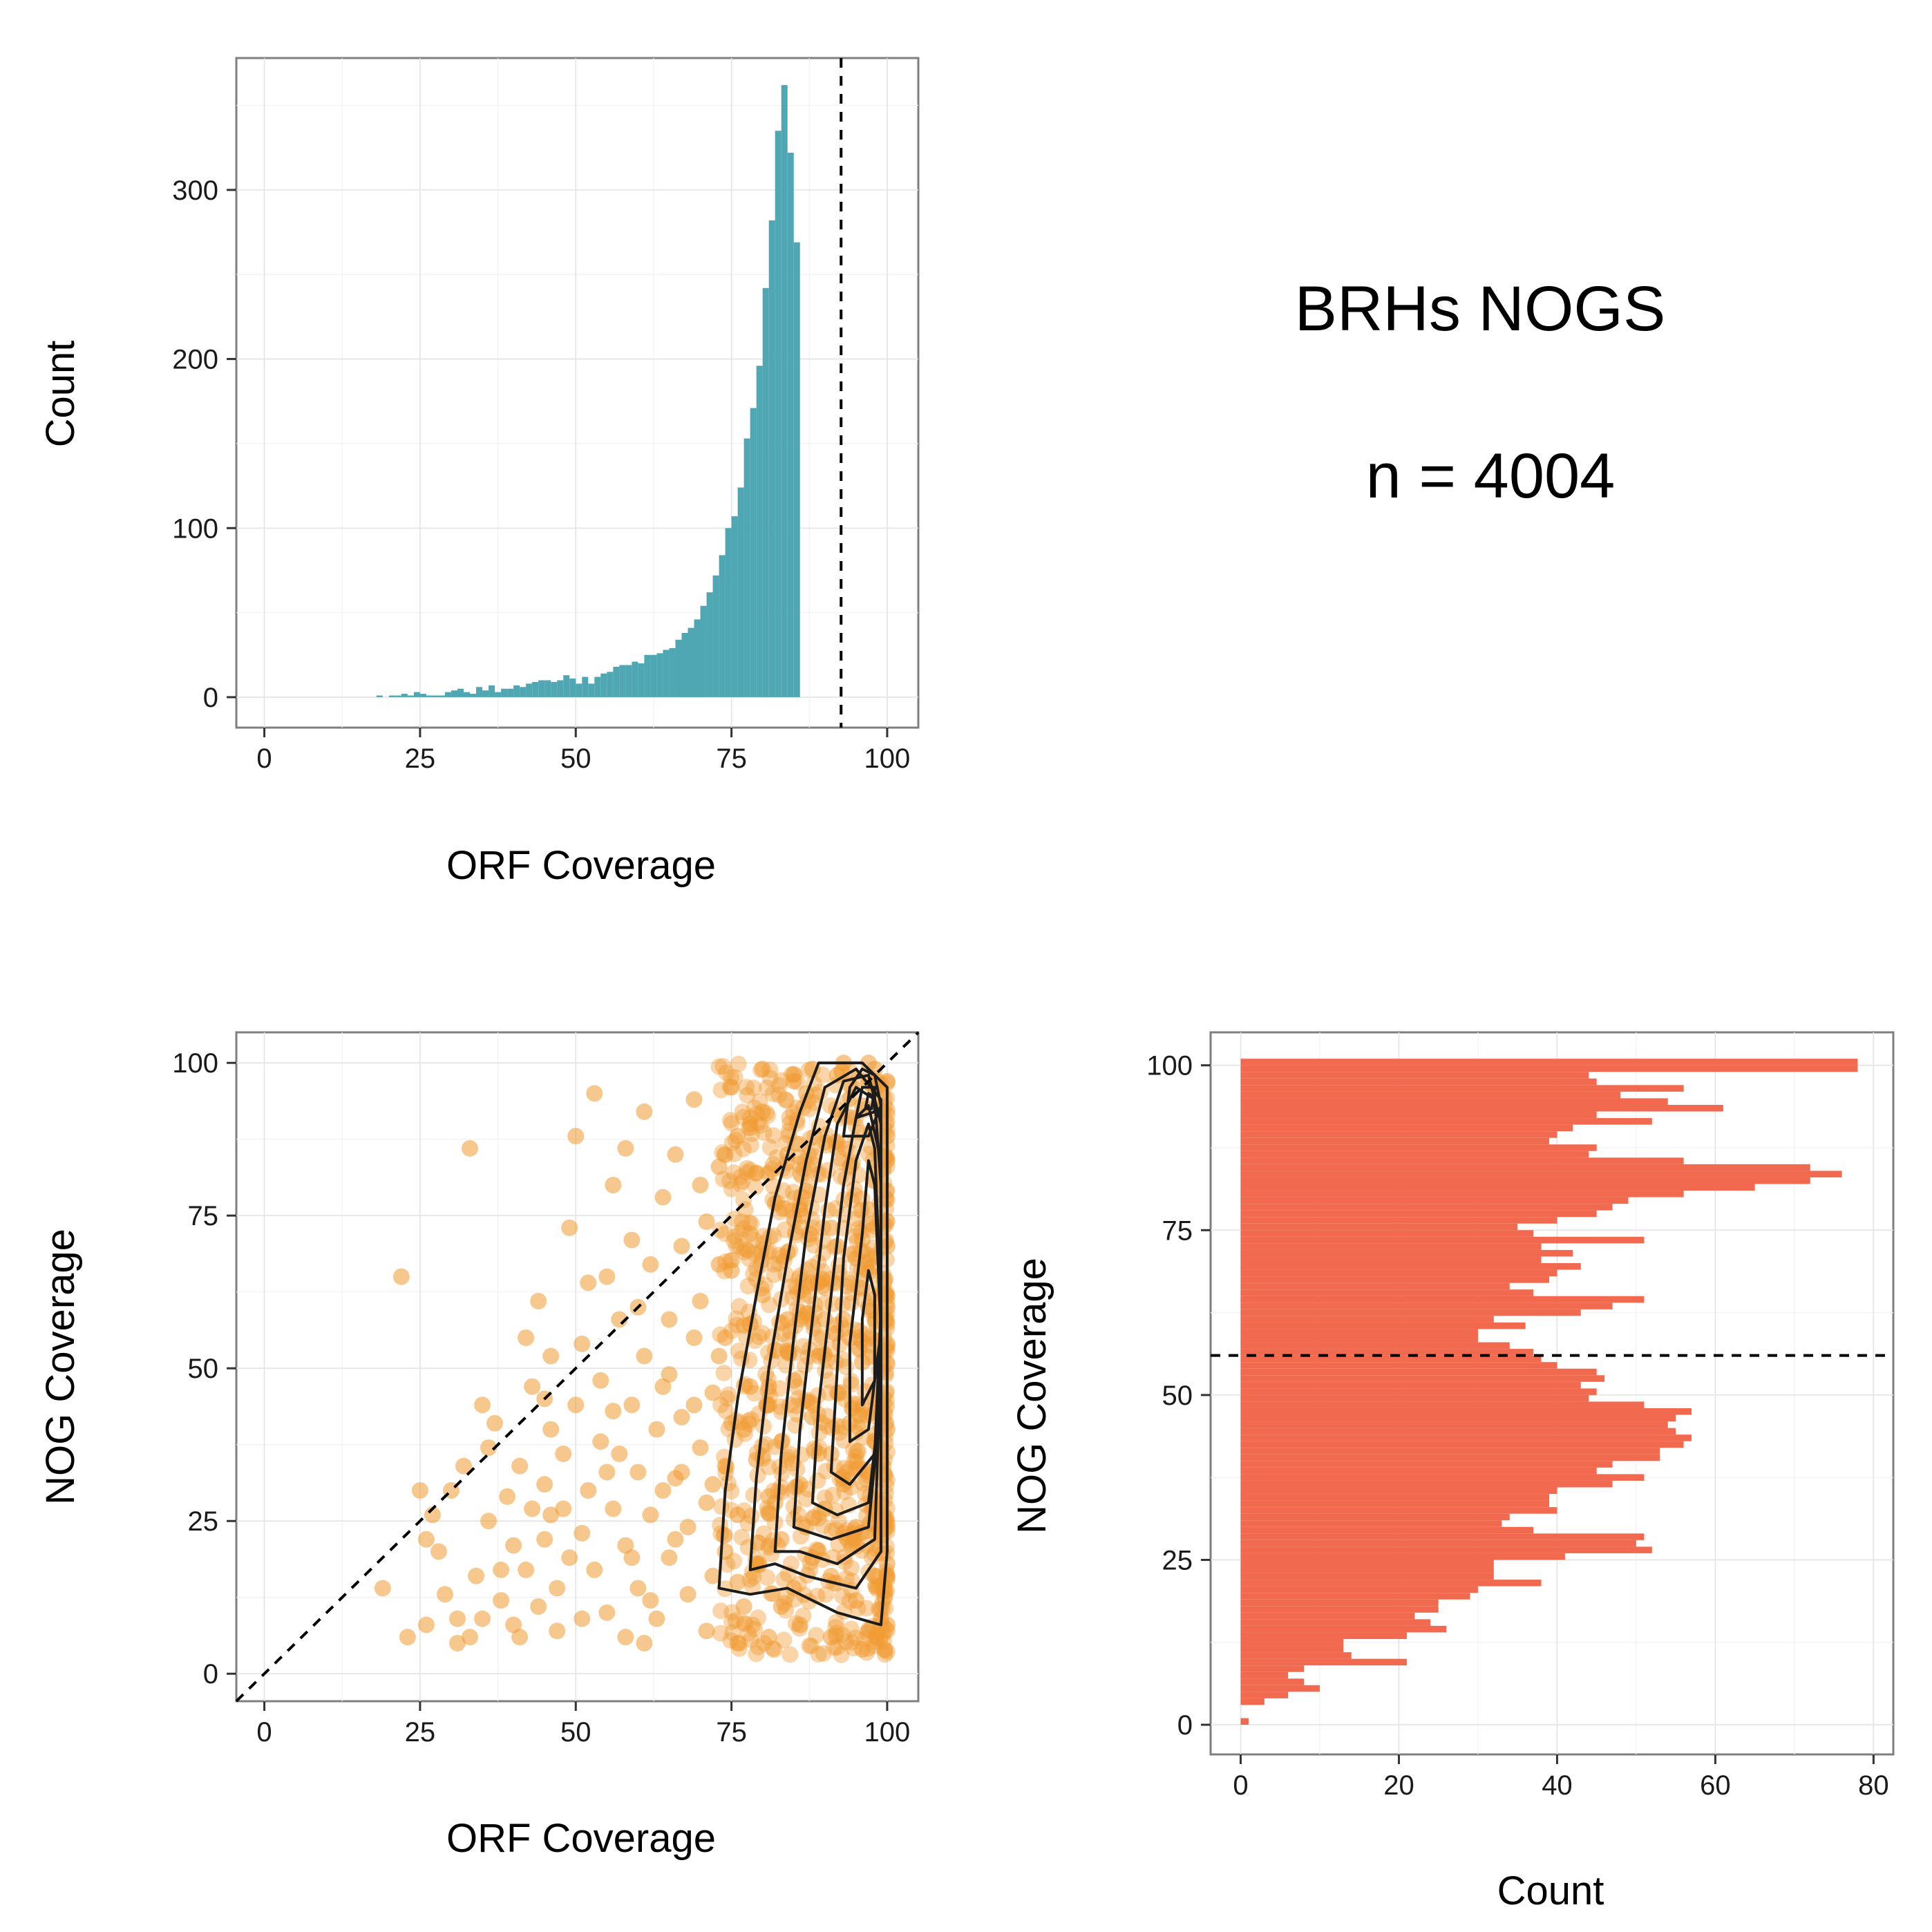  Describe the element at coordinates (1517, 1426) in the screenshot. I see `horizontal-histogram-ticks: 0 20 40 60 80 0 25 50 75 100` at that location.